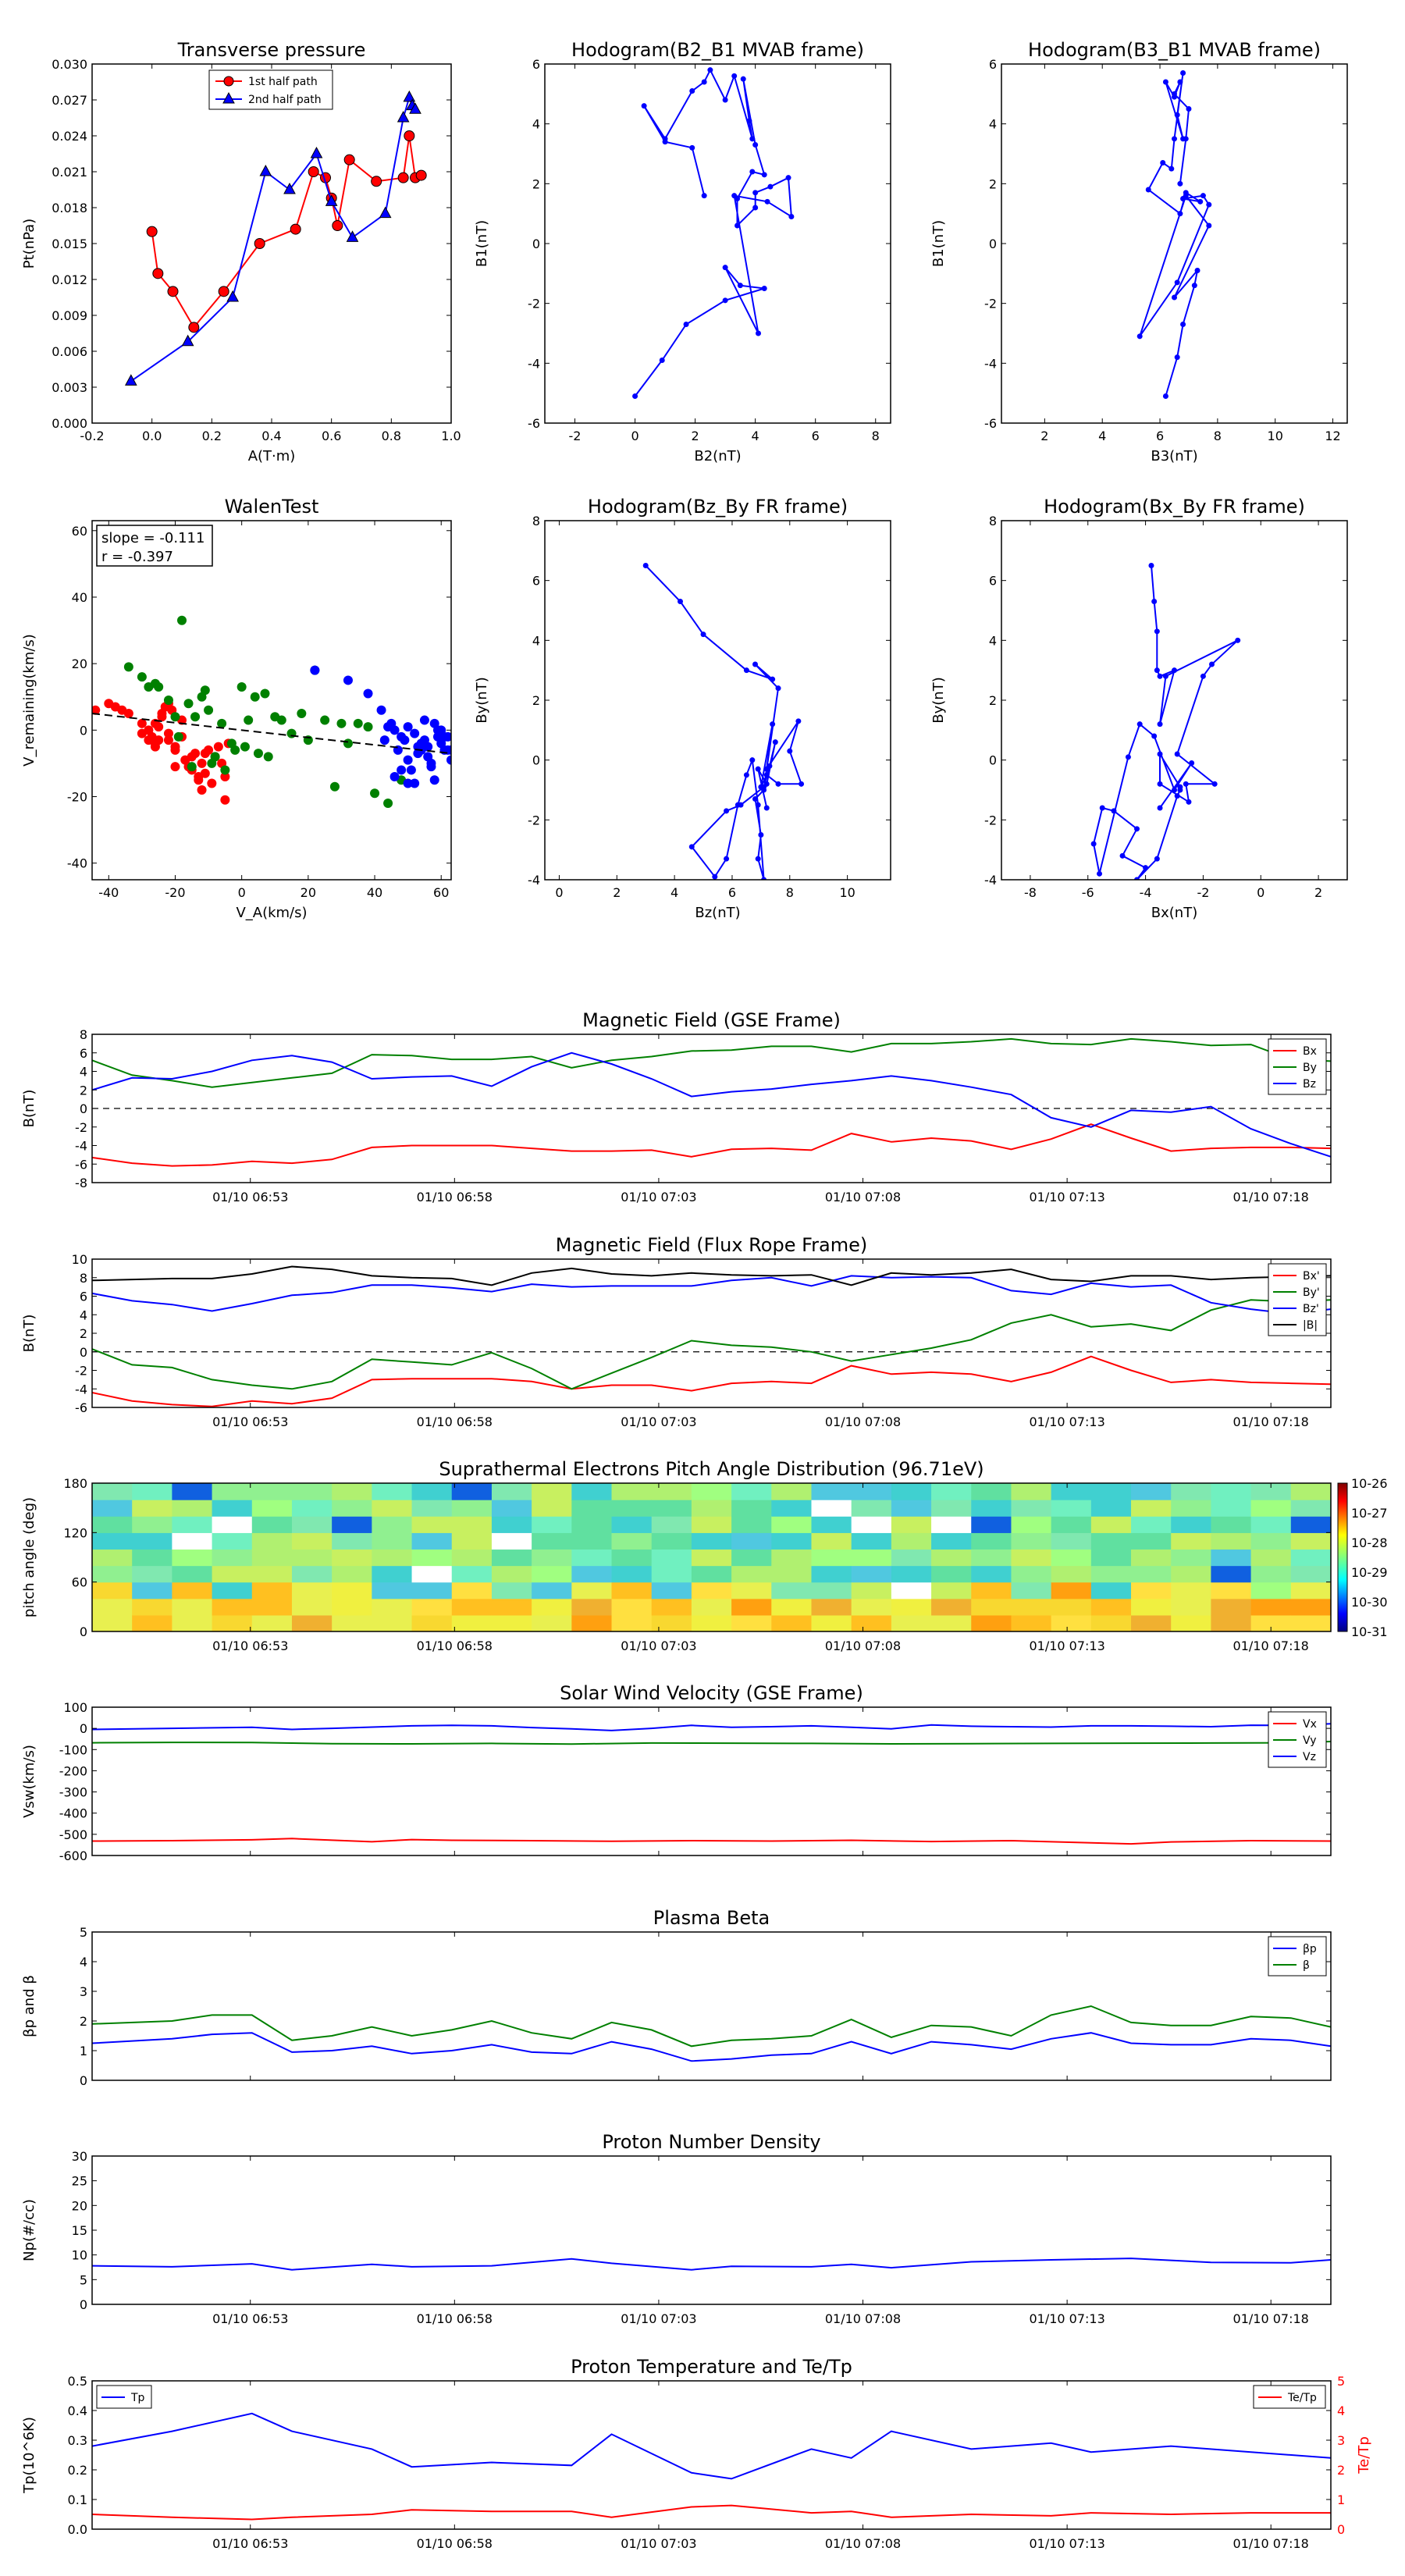  I want to click on y-axis-label: pitch angle (deg), so click(29, 1557).